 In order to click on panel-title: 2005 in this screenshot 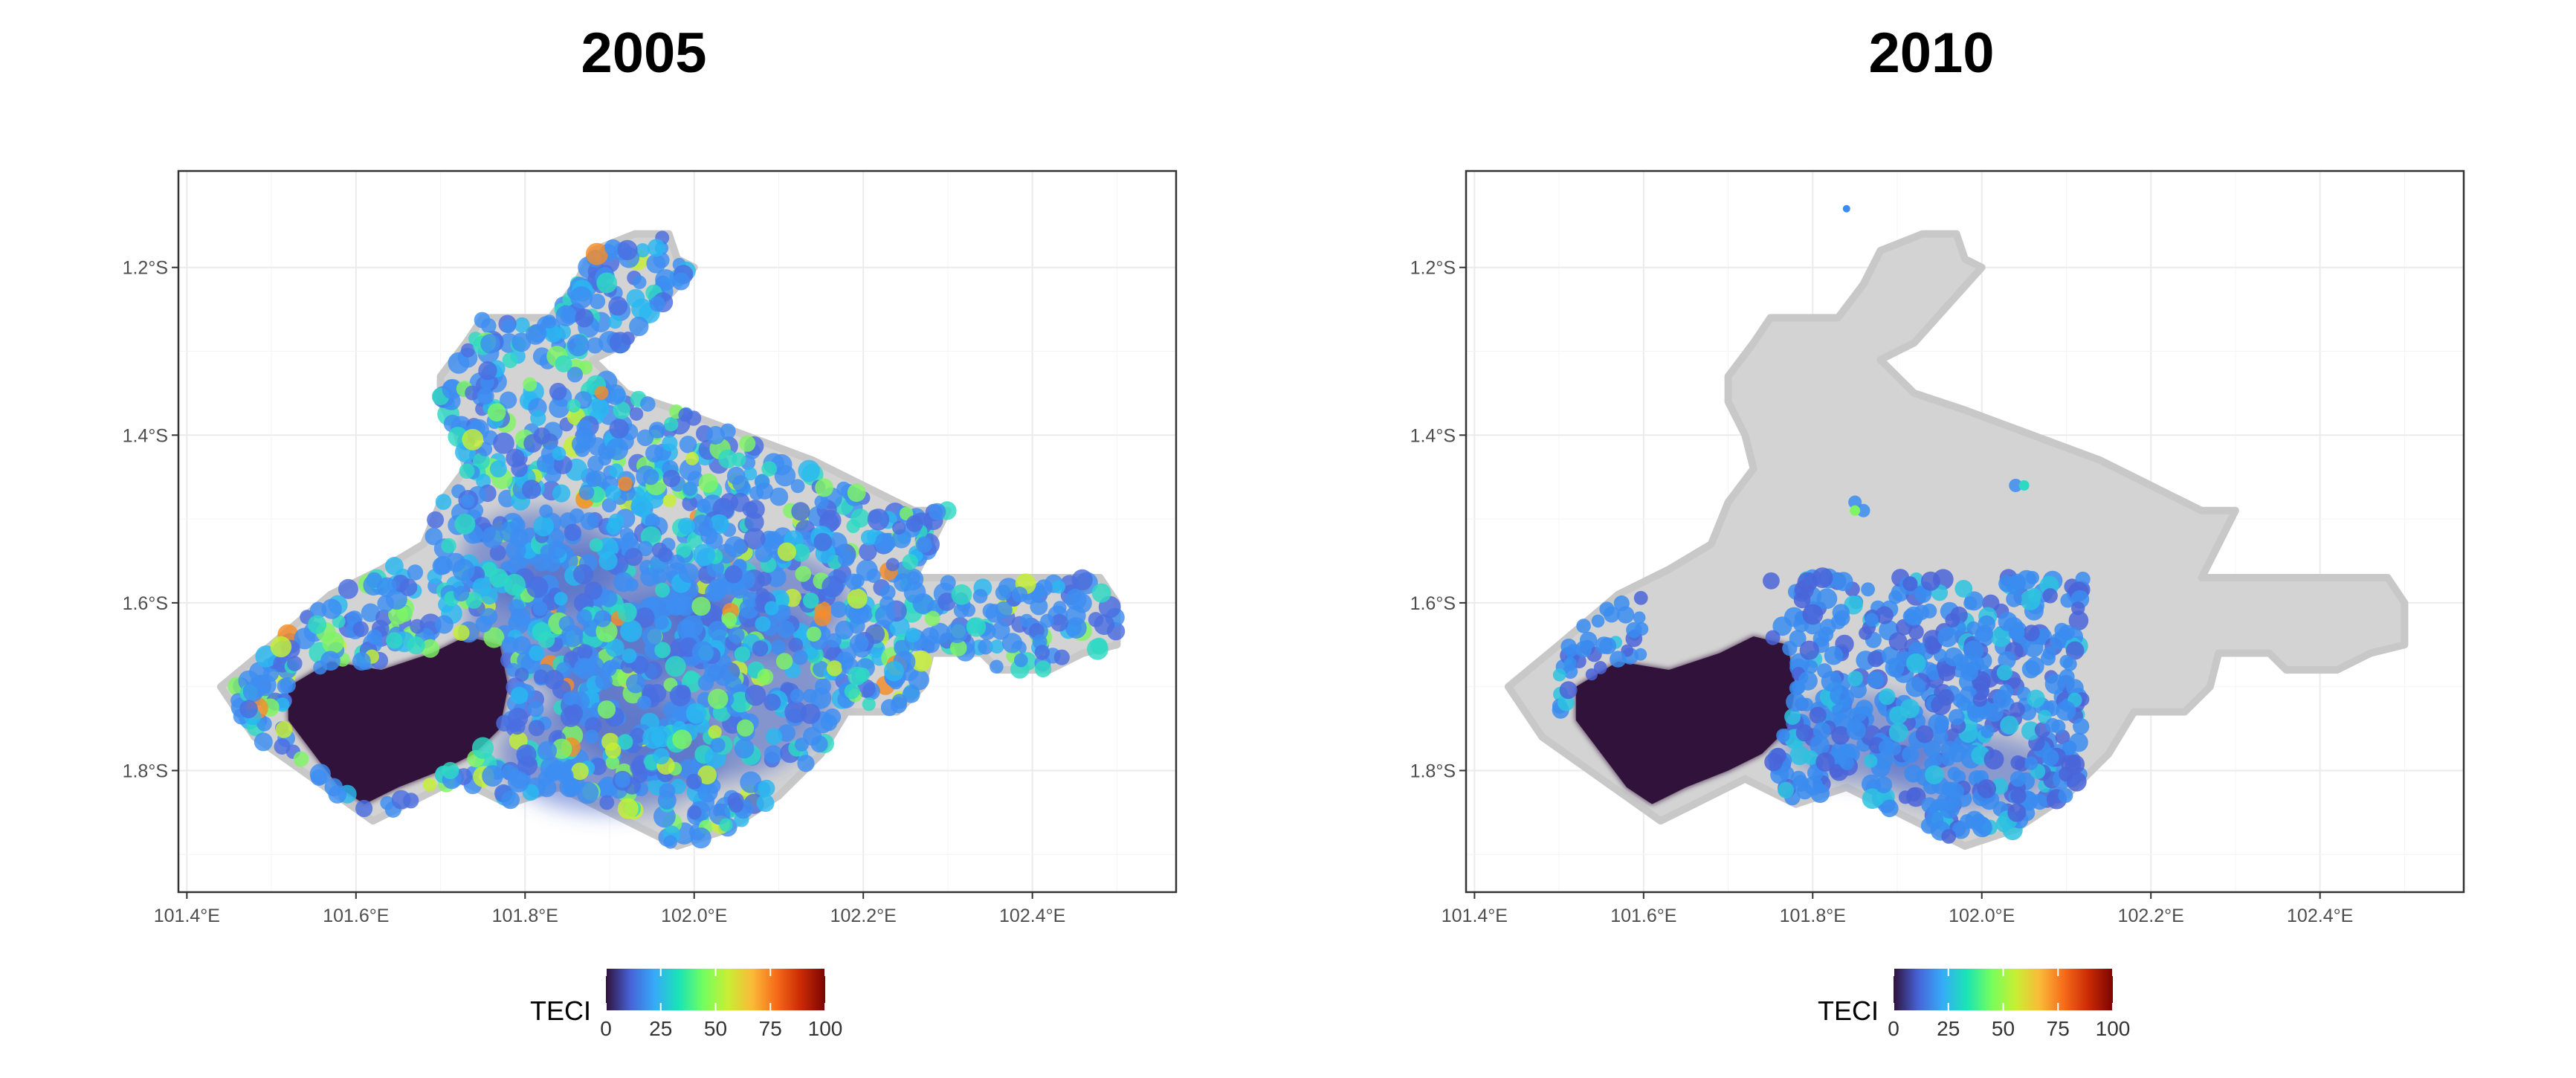, I will do `click(644, 53)`.